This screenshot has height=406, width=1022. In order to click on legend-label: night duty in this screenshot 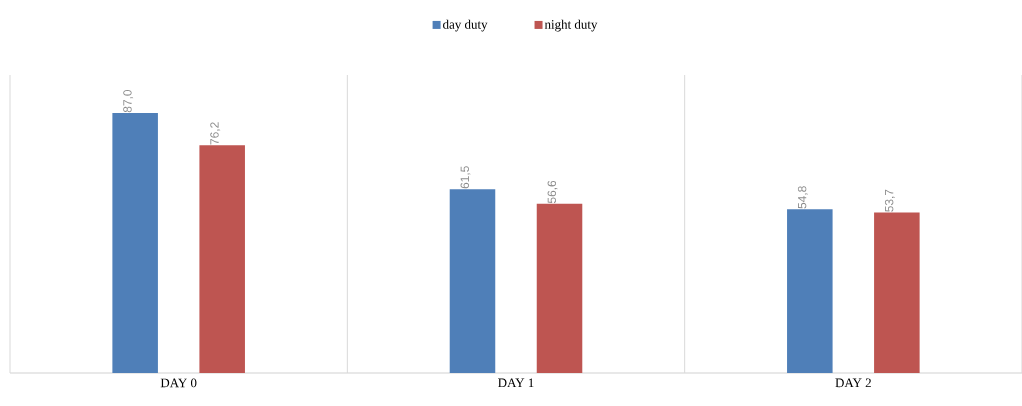, I will do `click(571, 25)`.